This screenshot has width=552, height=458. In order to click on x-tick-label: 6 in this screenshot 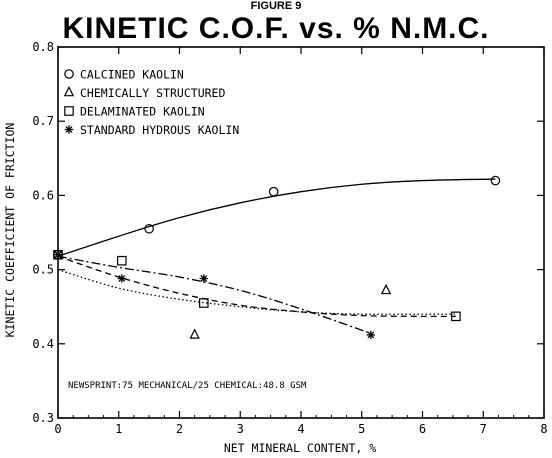, I will do `click(422, 429)`.